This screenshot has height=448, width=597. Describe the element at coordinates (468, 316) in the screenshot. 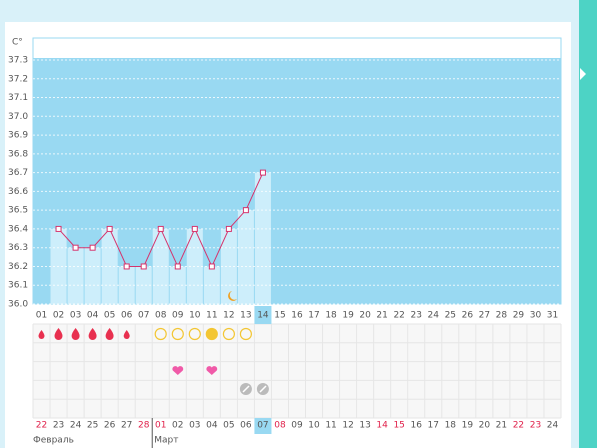

I see `day-label: 26` at that location.